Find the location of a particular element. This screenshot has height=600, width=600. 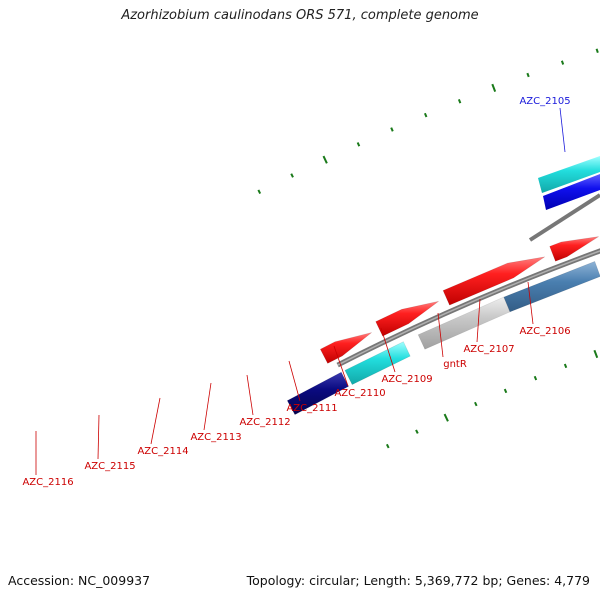

gene-label: AZC_2112 is located at coordinates (264, 422).